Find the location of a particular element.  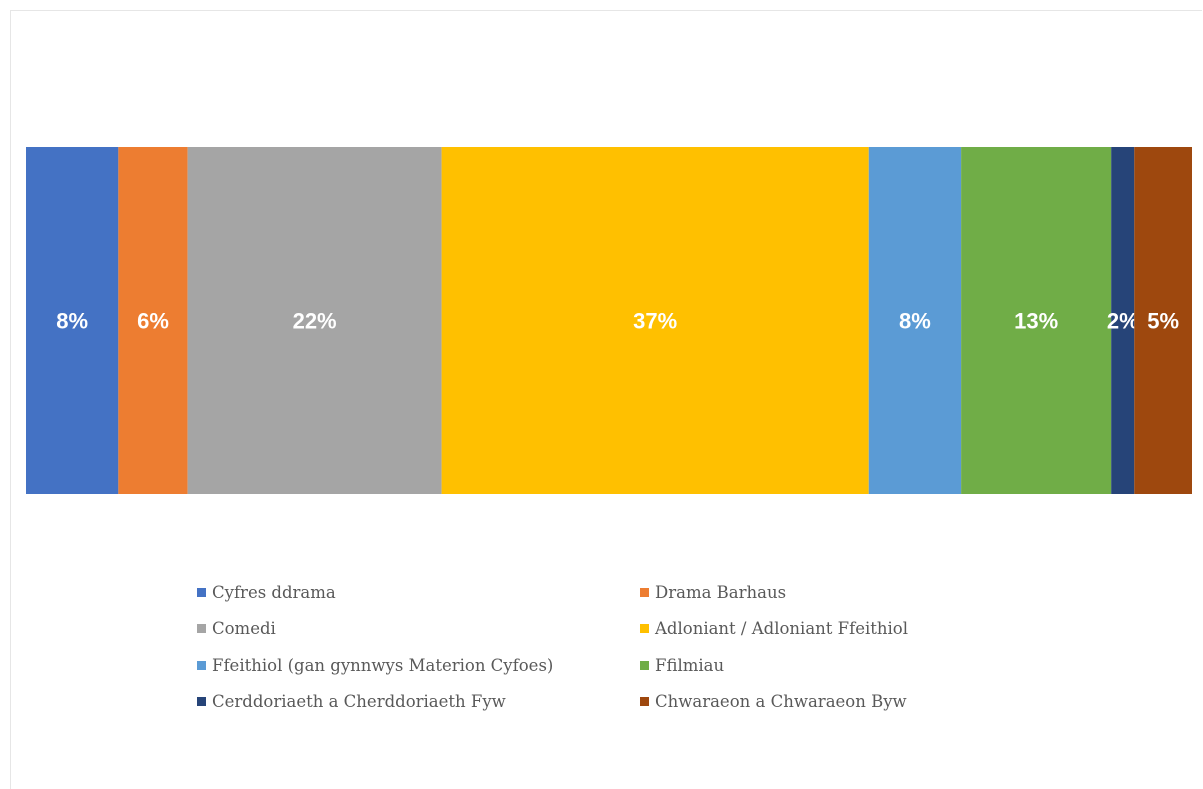

legend-item-5: Ffeithiol (gan gynnwys Materion Cyfoes) is located at coordinates (418, 665).